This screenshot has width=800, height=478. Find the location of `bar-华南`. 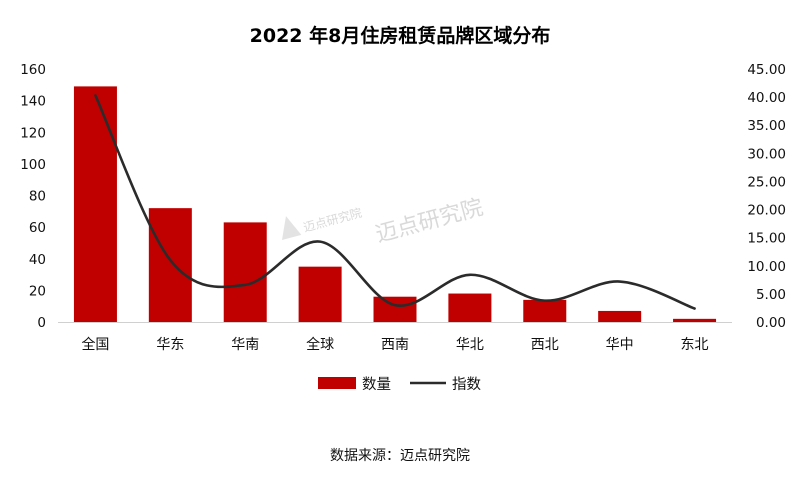

bar-华南 is located at coordinates (245, 272).